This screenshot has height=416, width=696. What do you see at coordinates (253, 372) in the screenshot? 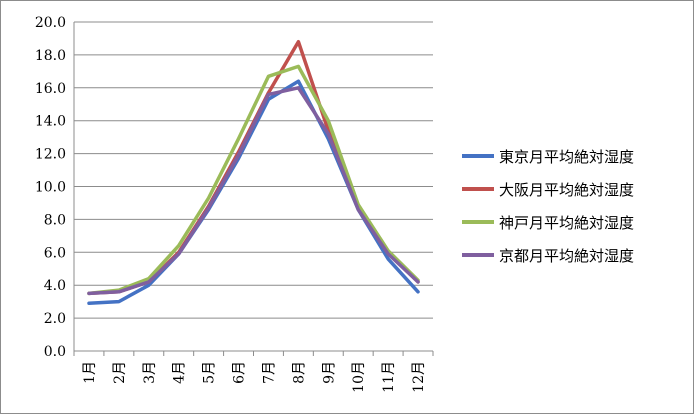
I see `x-axis-ticks: 1月 2月 3月 4月 5月 6月 7月 8月 9月 10月 11月 12月` at bounding box center [253, 372].